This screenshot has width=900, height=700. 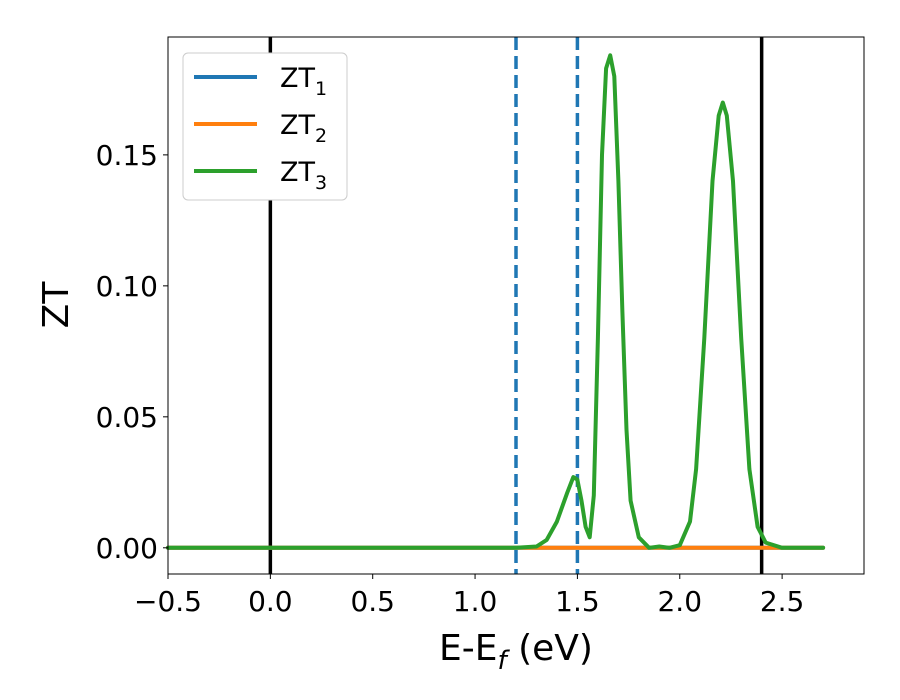 What do you see at coordinates (679, 601) in the screenshot?
I see `x-tick-label: 2.0` at bounding box center [679, 601].